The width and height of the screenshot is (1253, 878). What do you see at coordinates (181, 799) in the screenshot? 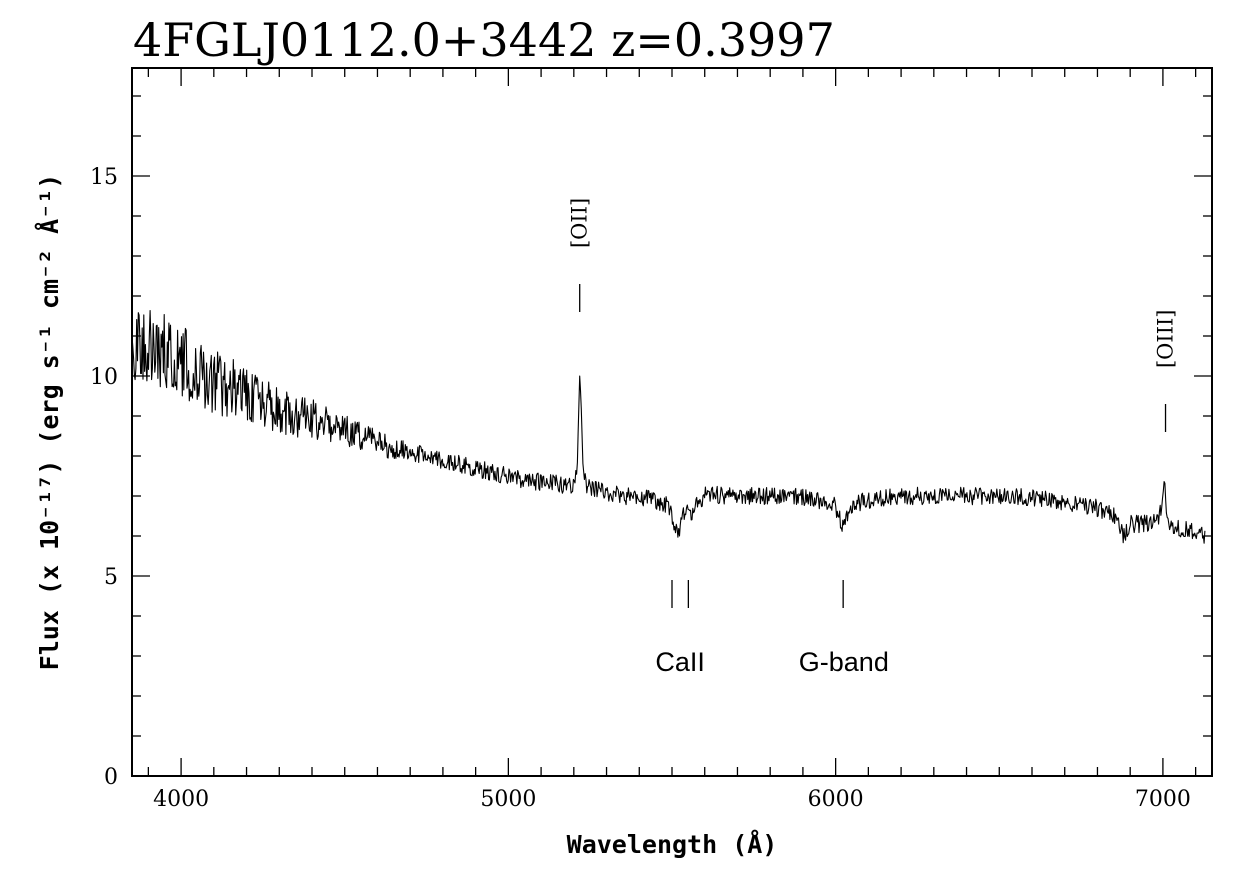
I see `x-tick-label: 4000` at bounding box center [181, 799].